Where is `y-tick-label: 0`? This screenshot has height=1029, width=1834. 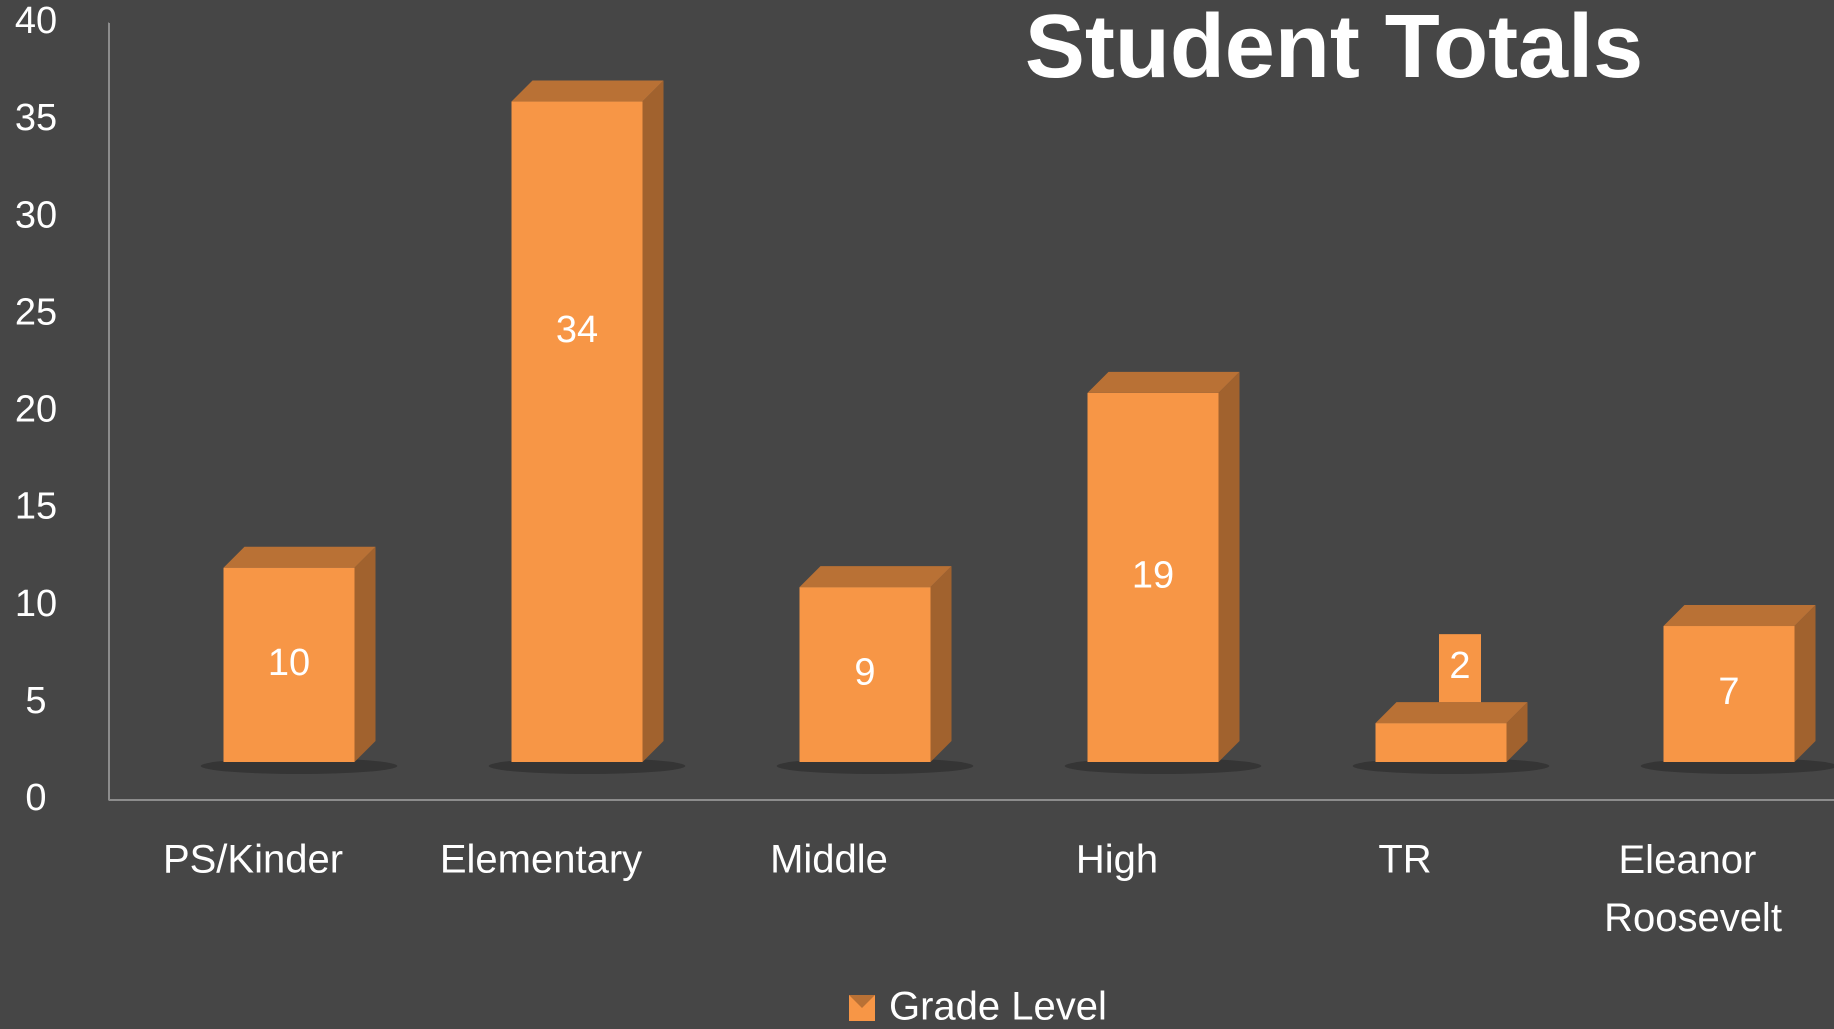 y-tick-label: 0 is located at coordinates (35, 798).